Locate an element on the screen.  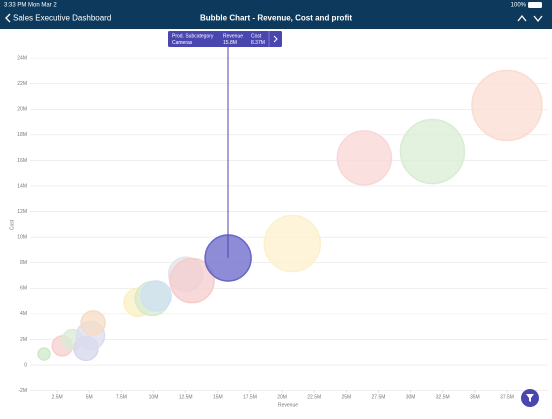
y-tick-label: 24M is located at coordinates (22, 58).